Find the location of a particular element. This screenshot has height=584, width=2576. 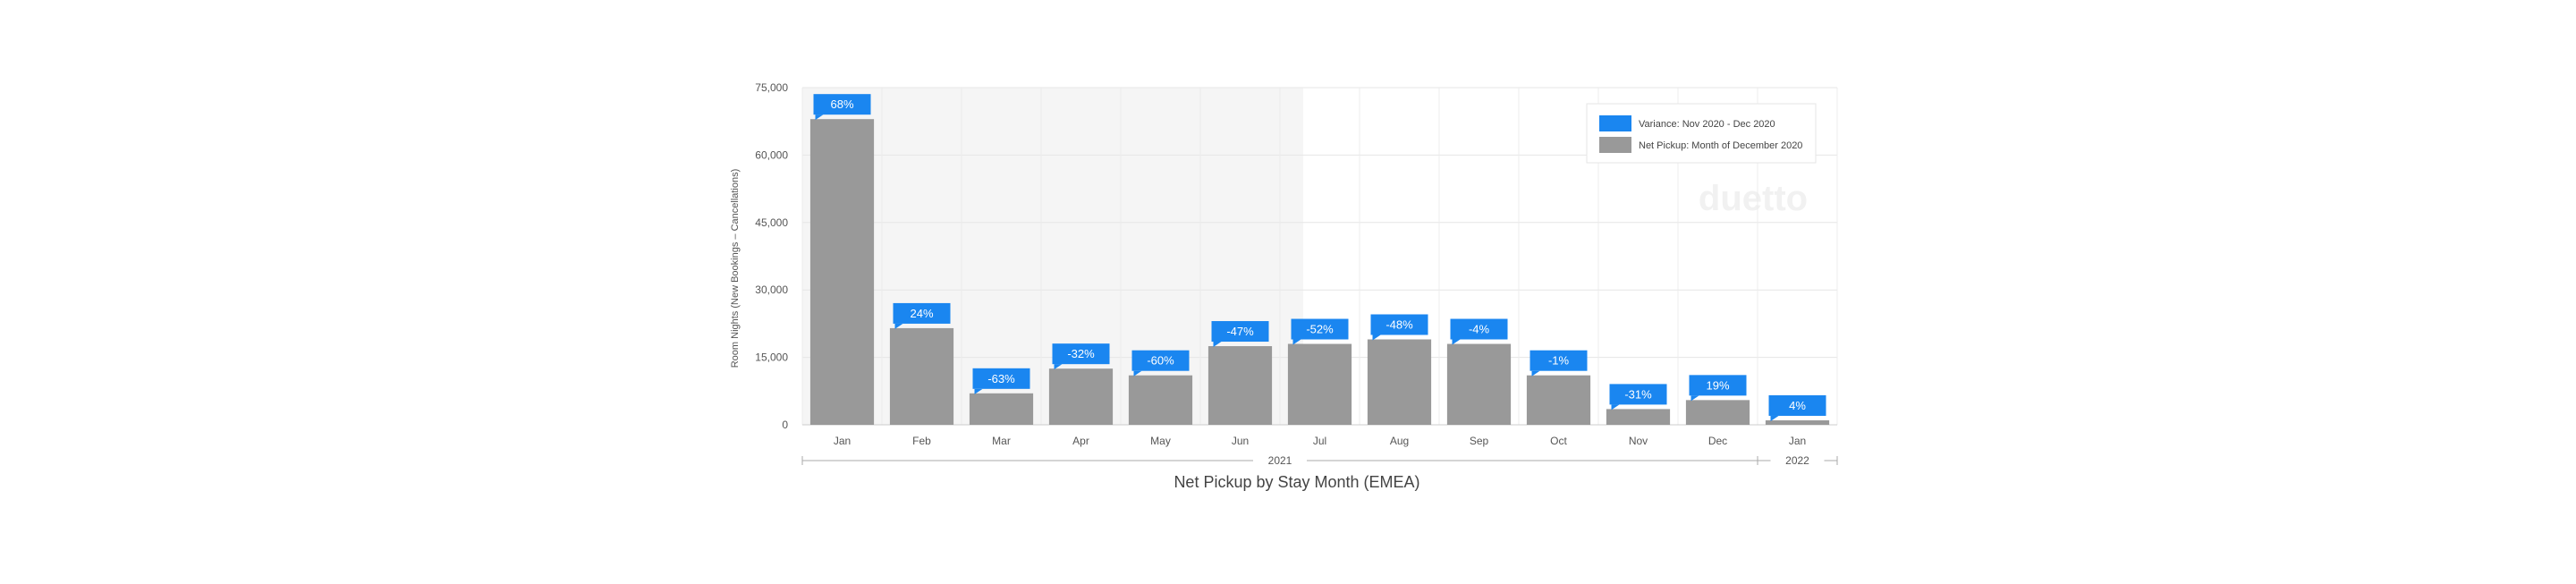

variance-label: -63% is located at coordinates (1001, 381).